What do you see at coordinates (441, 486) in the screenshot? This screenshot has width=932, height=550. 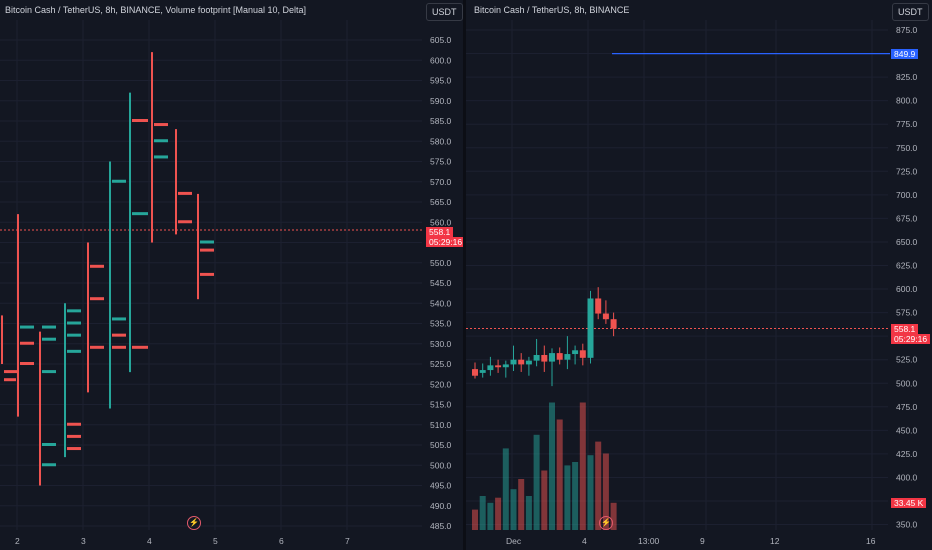 I see `y-tick-label: 495.0` at bounding box center [441, 486].